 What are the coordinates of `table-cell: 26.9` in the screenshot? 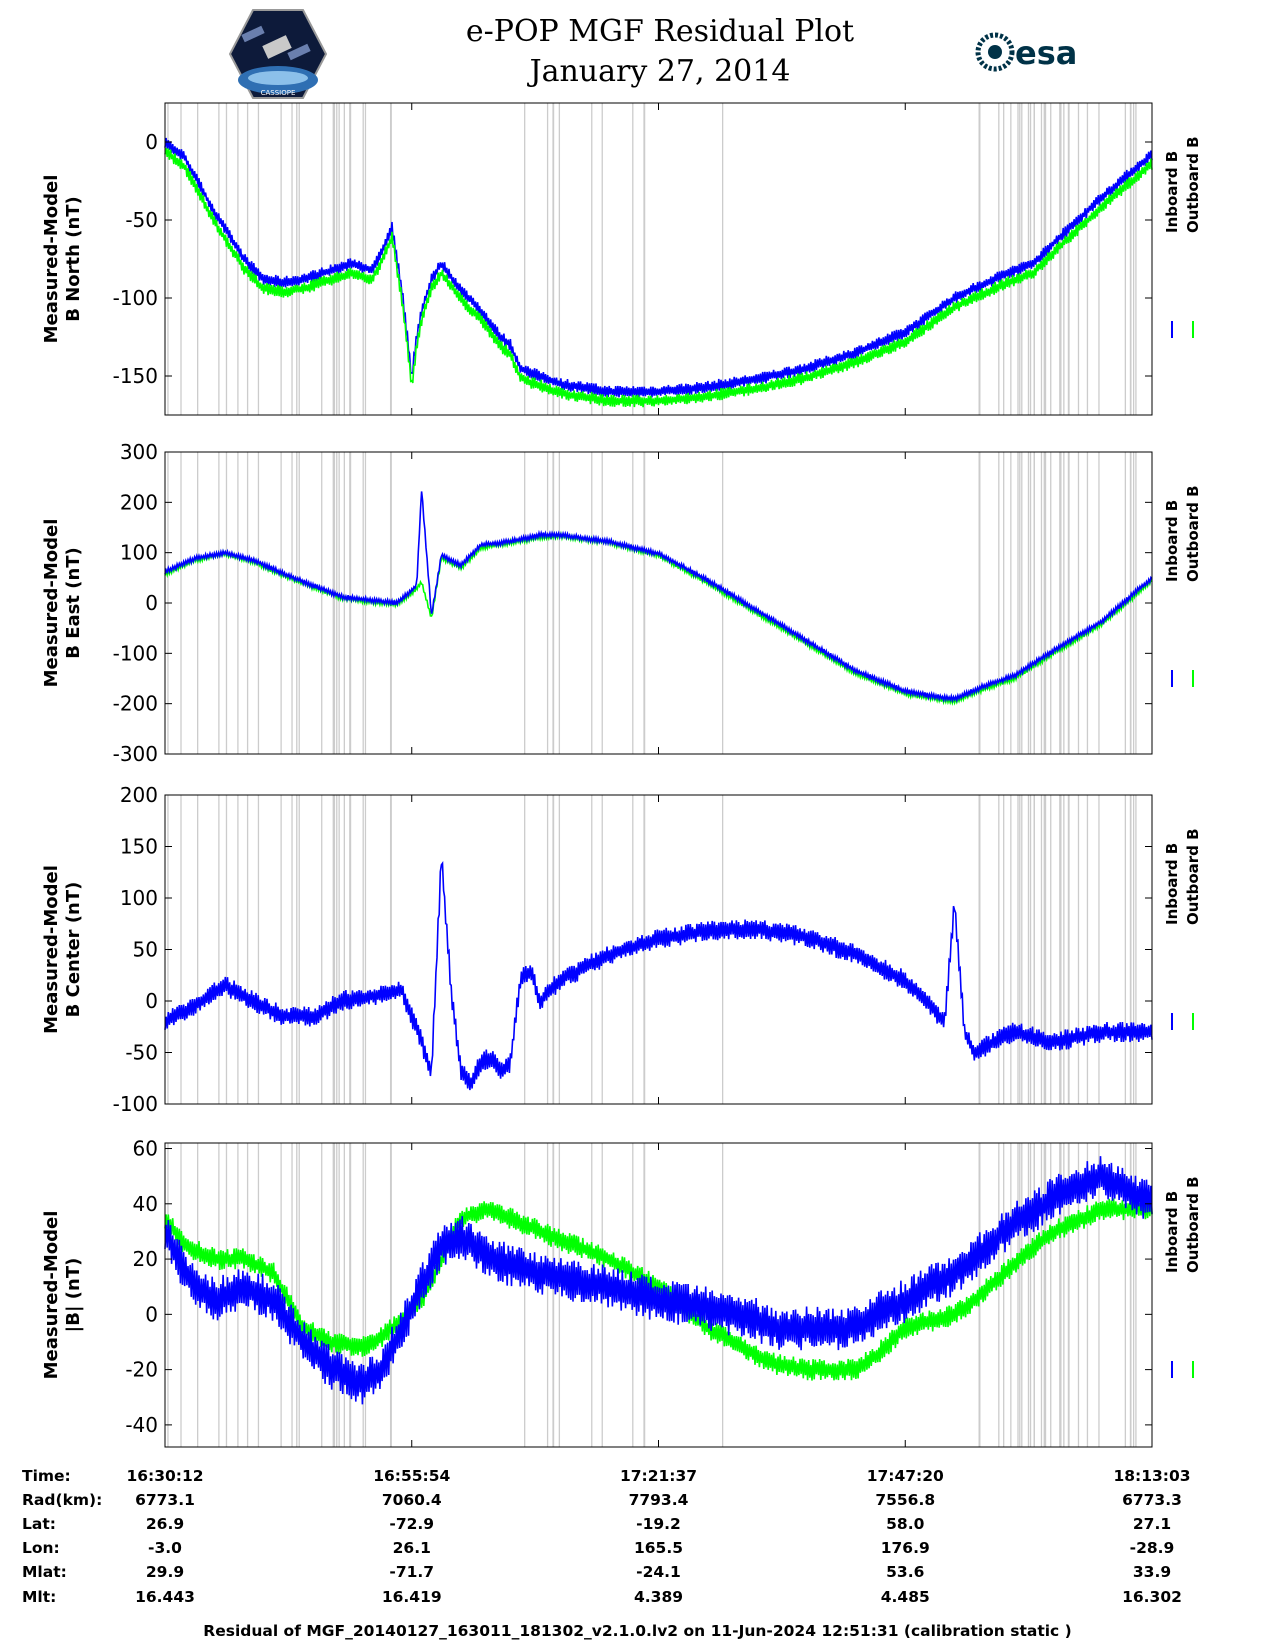 It's located at (165, 1524).